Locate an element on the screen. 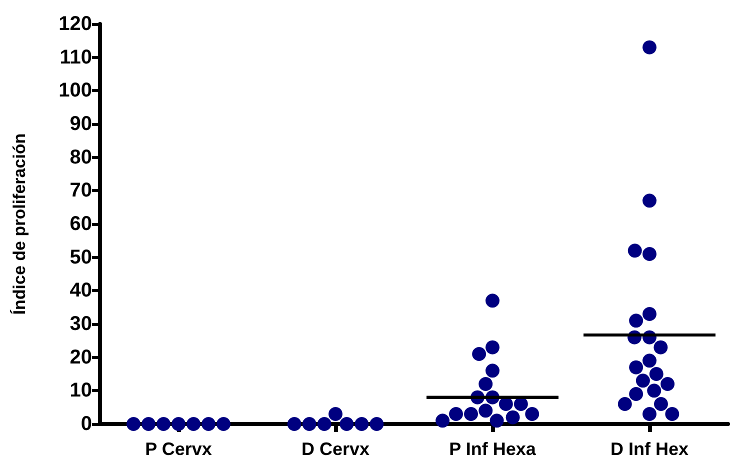 The width and height of the screenshot is (732, 474). x-tick-label: P Cervx is located at coordinates (178, 449).